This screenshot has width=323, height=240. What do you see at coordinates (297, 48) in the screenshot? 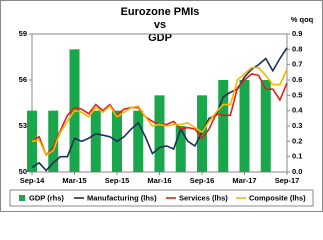
I see `y2-tick-label: 0.8` at bounding box center [297, 48].